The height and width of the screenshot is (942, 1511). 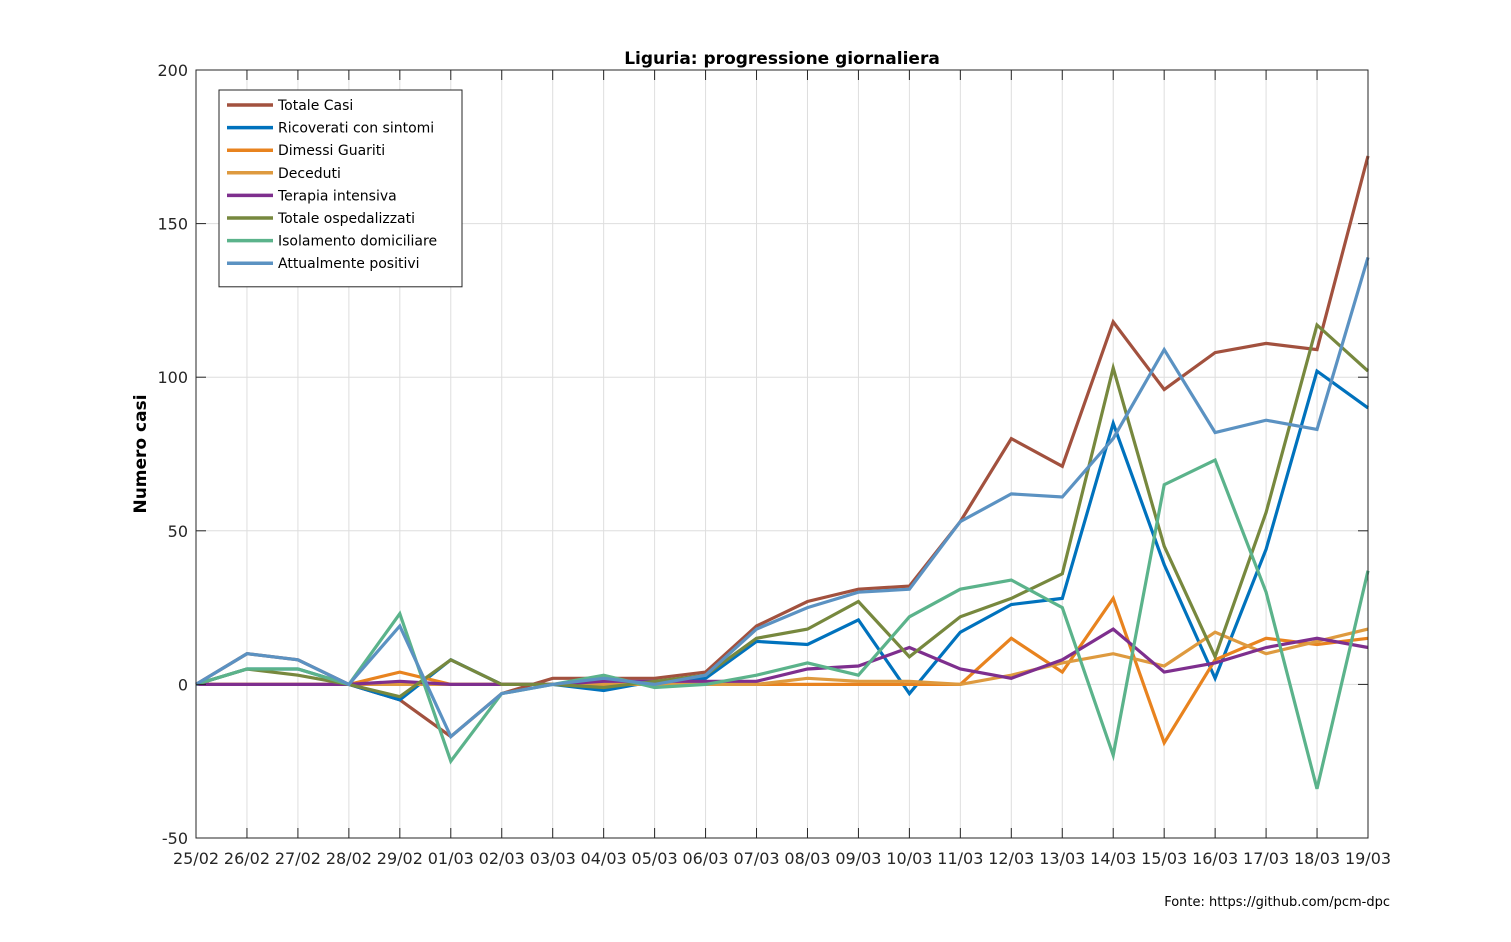 I want to click on y-tick-label: 200, so click(x=172, y=70).